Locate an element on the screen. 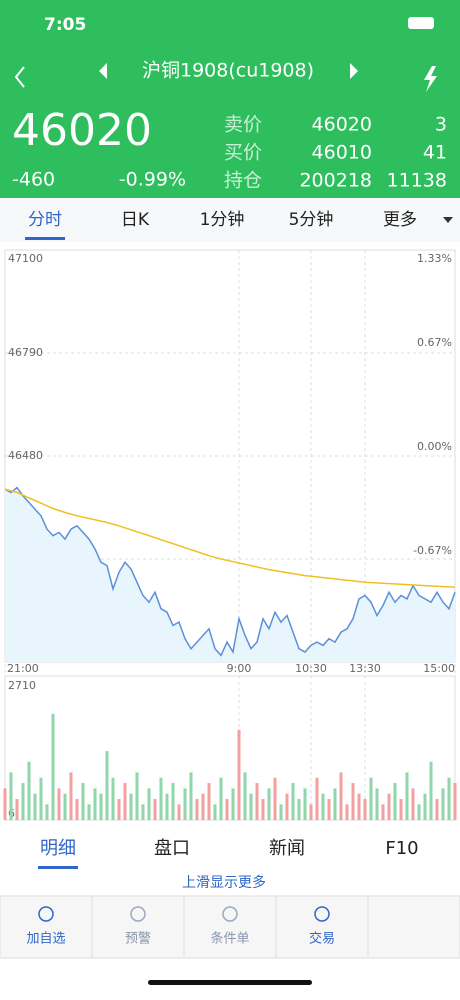 The height and width of the screenshot is (1000, 460). tab: 5分钟 is located at coordinates (311, 220).